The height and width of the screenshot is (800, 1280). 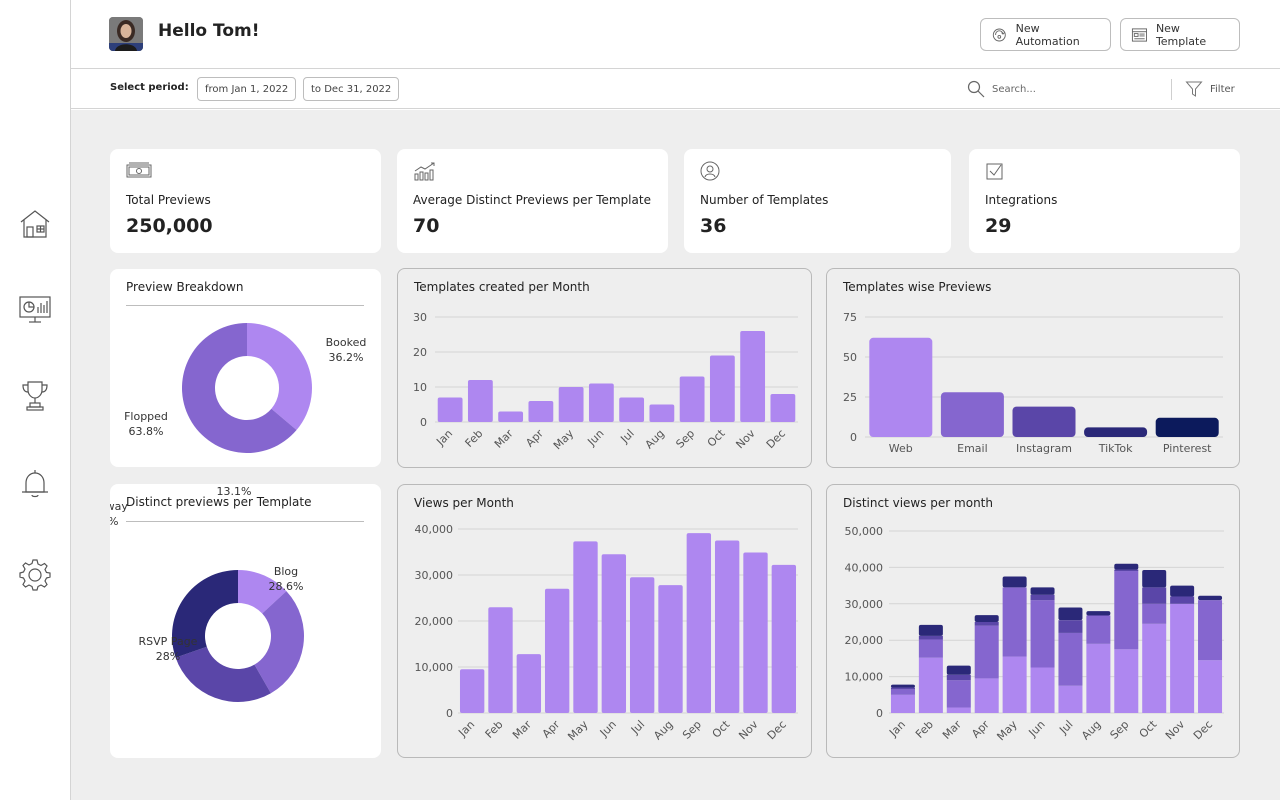 I want to click on stat-label: Average Distinct Previews per Template, so click(x=532, y=200).